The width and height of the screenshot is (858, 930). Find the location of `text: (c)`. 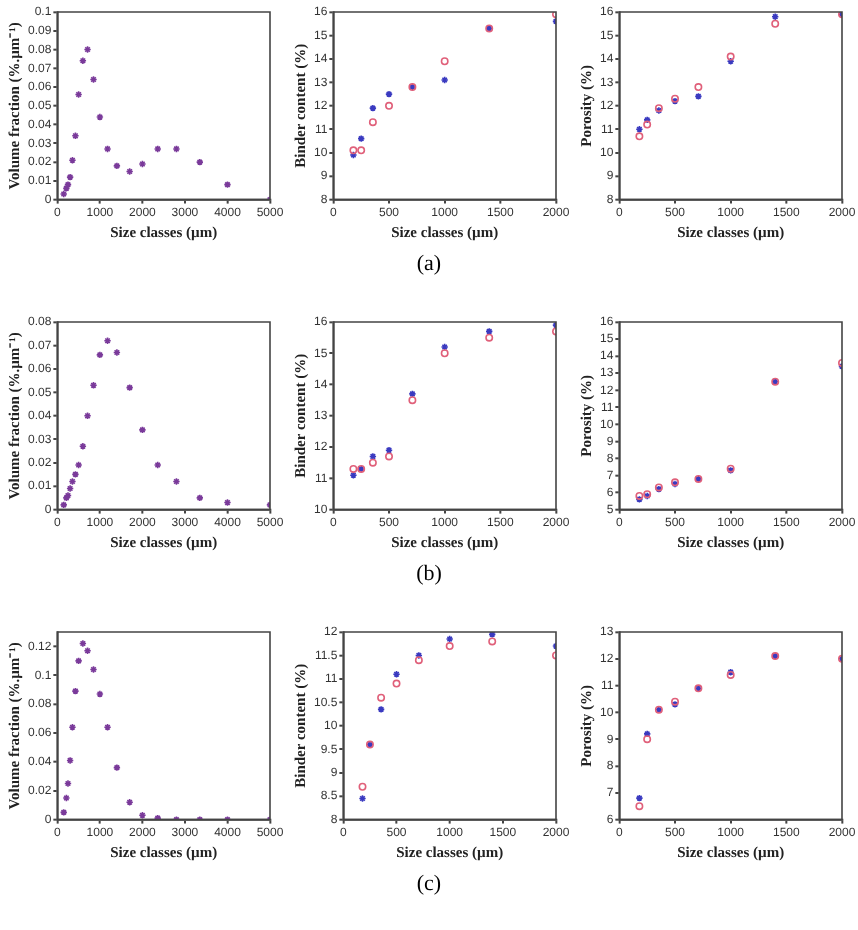

text: (c) is located at coordinates (429, 884).